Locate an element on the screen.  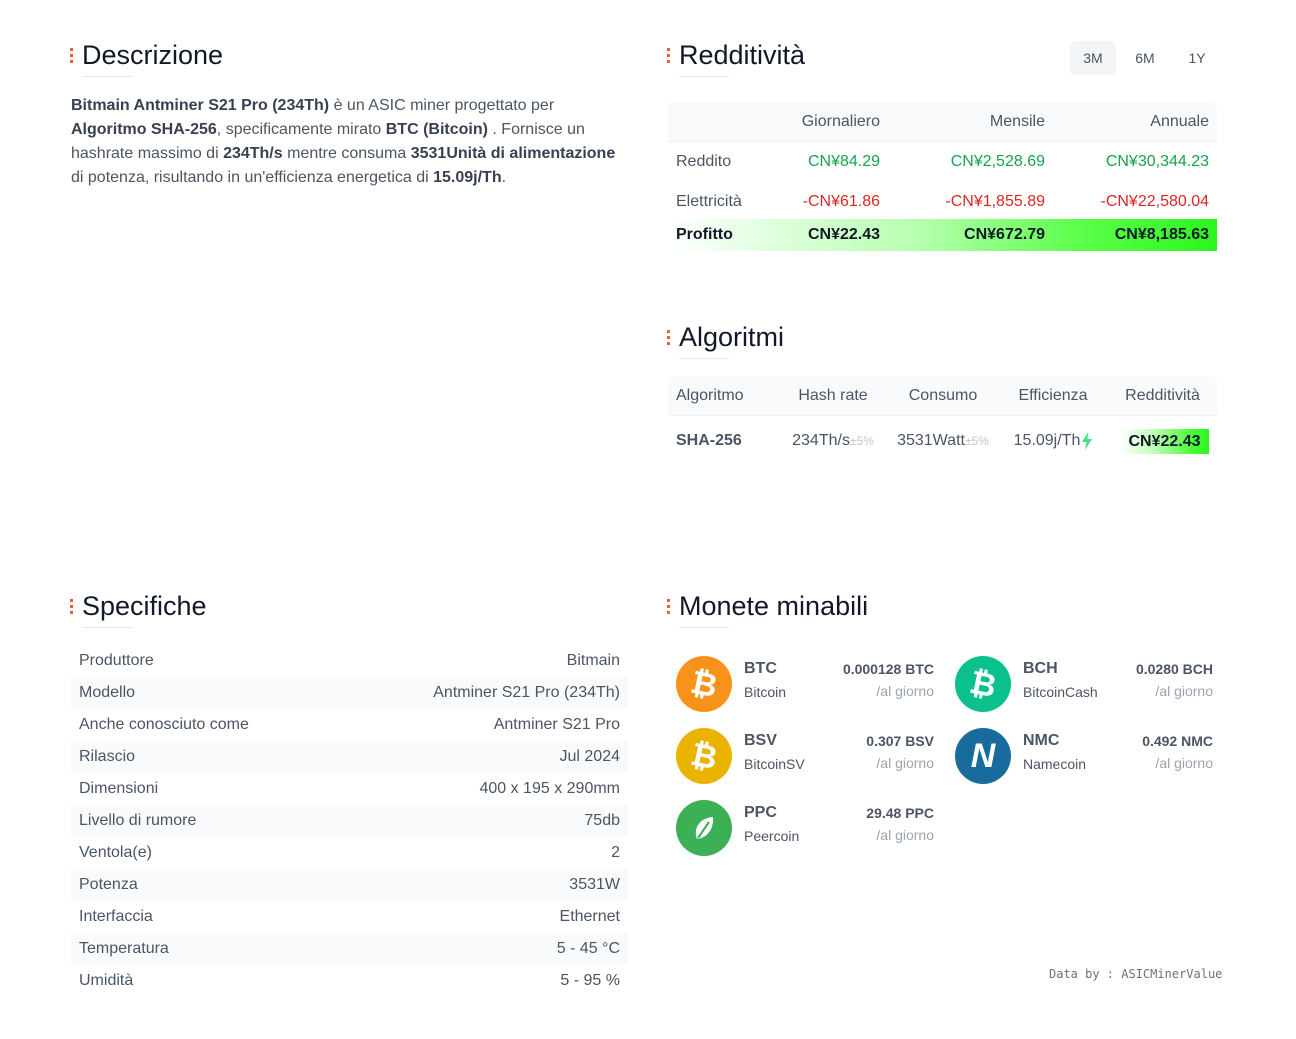
spec-value: 3531W is located at coordinates (594, 884).